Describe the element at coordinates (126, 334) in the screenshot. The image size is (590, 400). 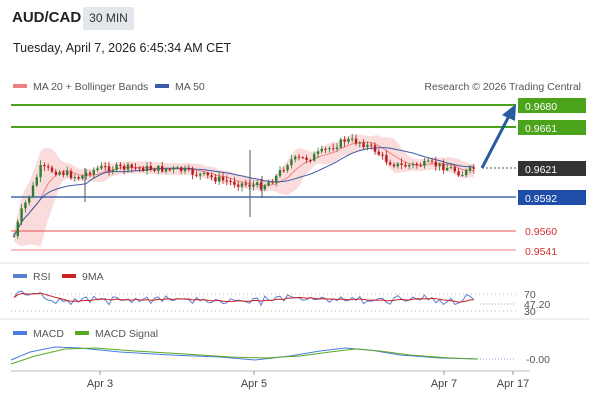
I see `macd-signal-legend-label: MACD Signal` at that location.